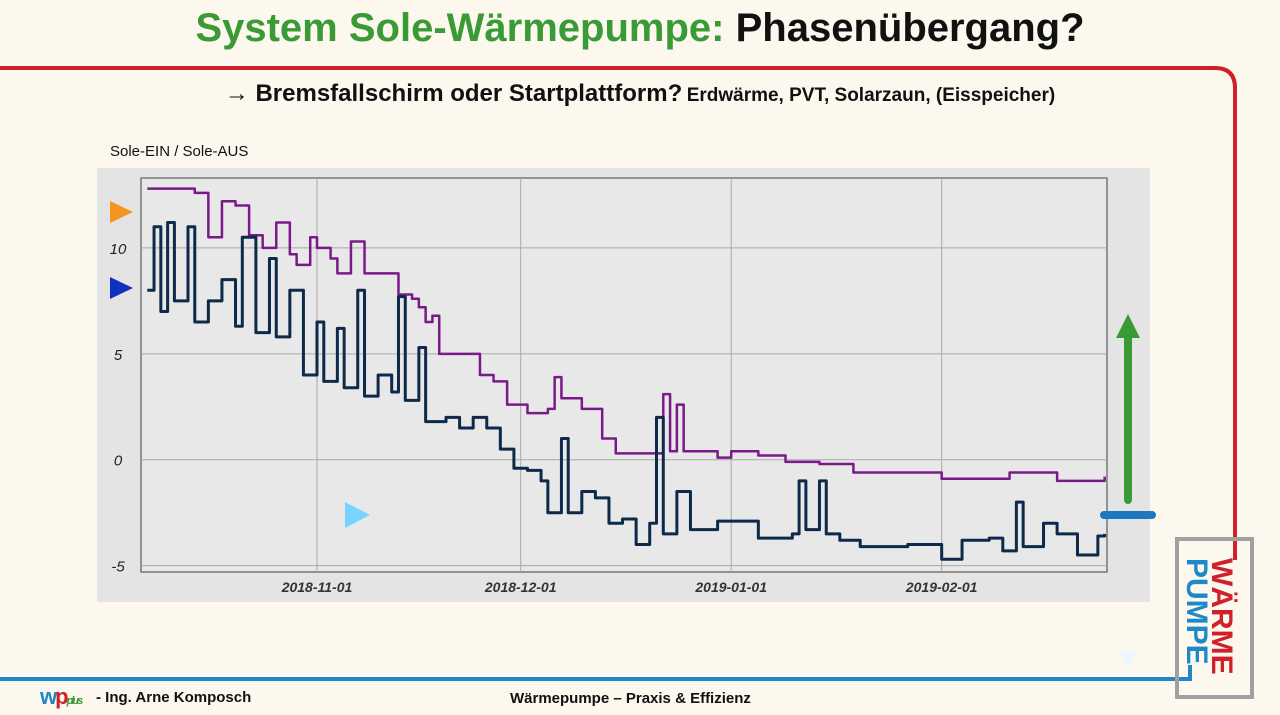  I want to click on chart-title: Sole-EIN / Sole-AUS, so click(179, 151).